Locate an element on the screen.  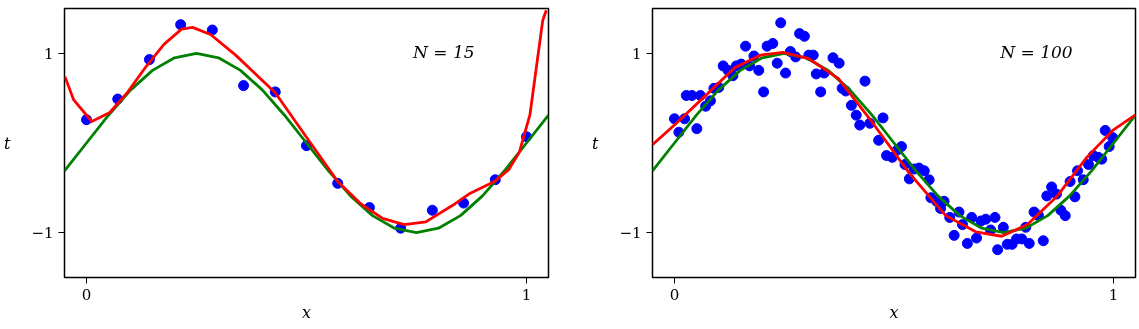
annotation: N = 15 is located at coordinates (443, 52).